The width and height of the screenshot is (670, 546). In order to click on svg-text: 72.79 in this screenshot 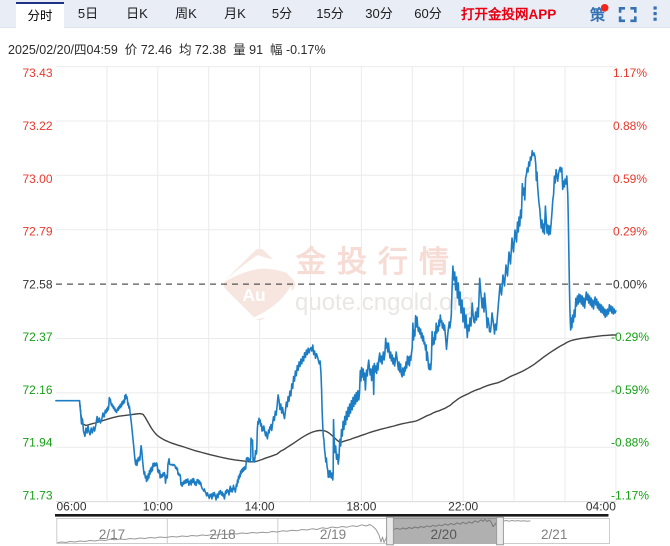, I will do `click(37, 232)`.